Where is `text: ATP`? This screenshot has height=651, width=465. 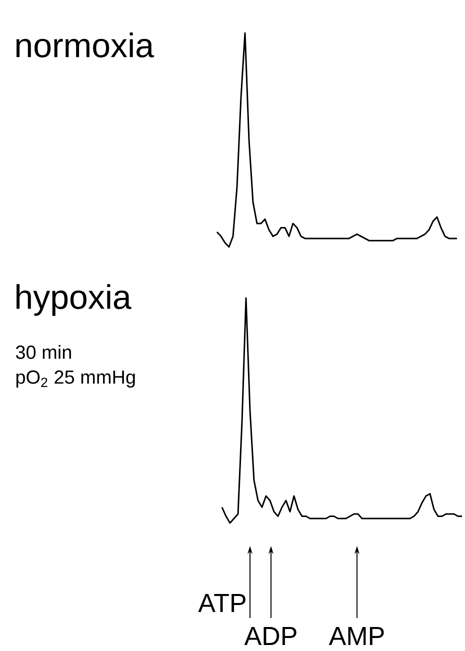
text: ATP is located at coordinates (222, 603).